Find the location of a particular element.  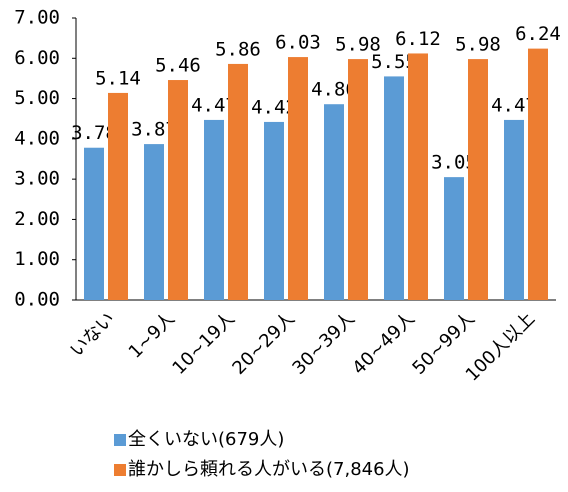

data-label: 6.12 is located at coordinates (418, 39).